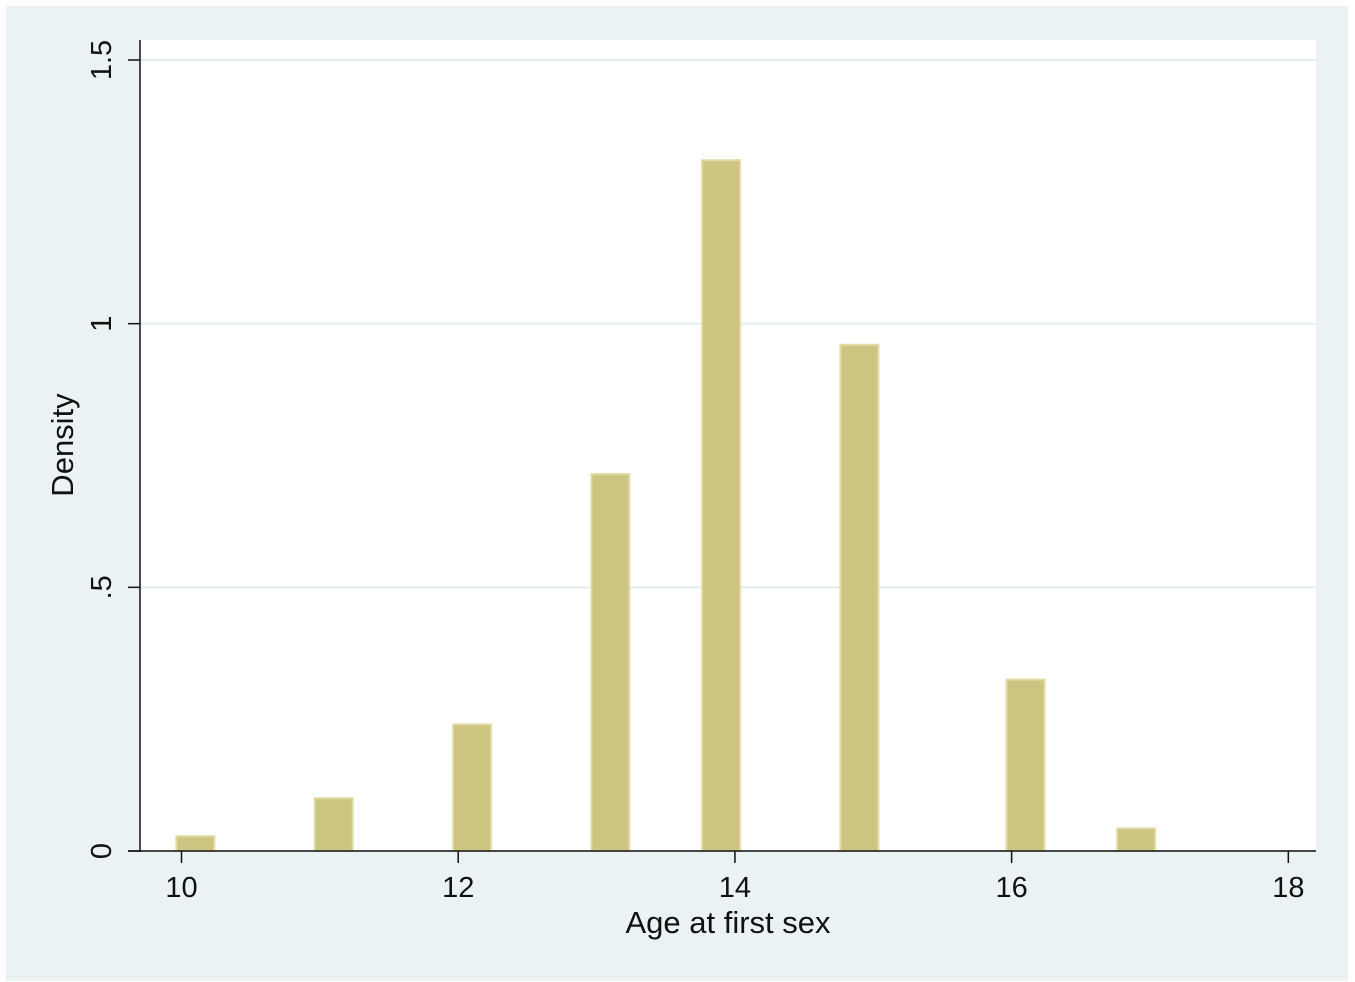 The height and width of the screenshot is (982, 1355). I want to click on x-tick-label: 18, so click(1288, 888).